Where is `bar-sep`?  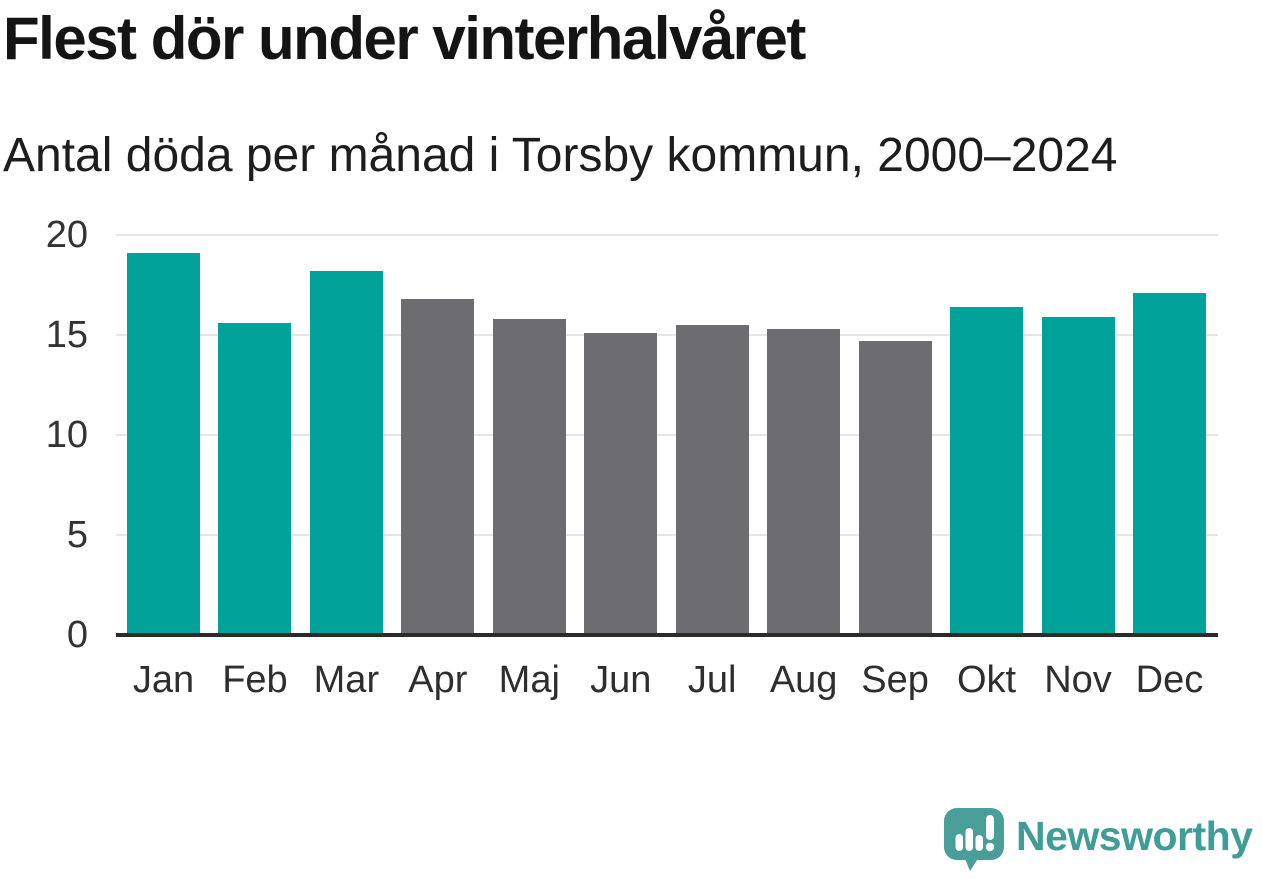
bar-sep is located at coordinates (895, 488).